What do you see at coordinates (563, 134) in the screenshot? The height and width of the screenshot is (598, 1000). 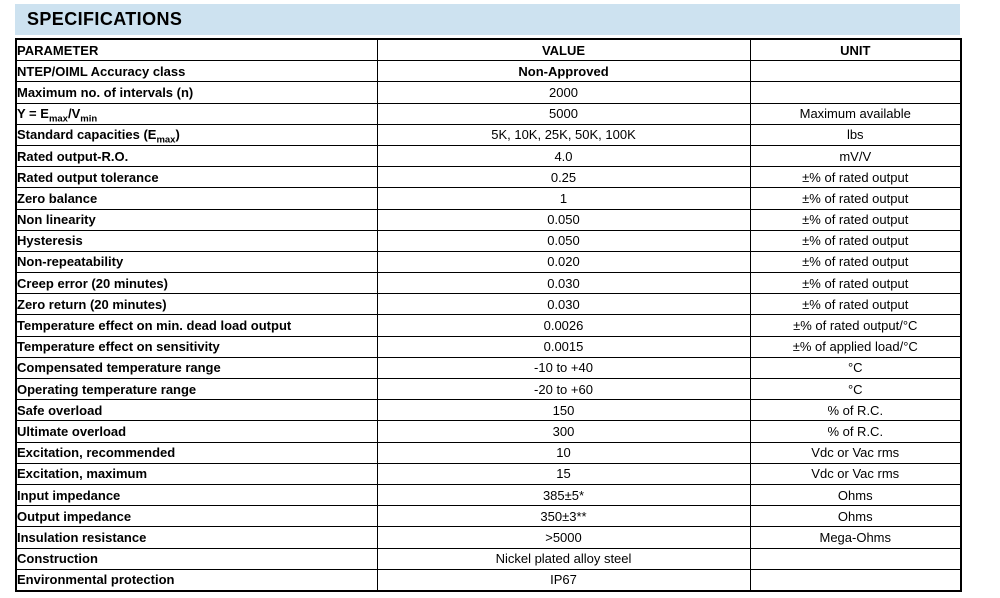 I see `value-cell: 5K, 10K, 25K, 50K, 100K` at bounding box center [563, 134].